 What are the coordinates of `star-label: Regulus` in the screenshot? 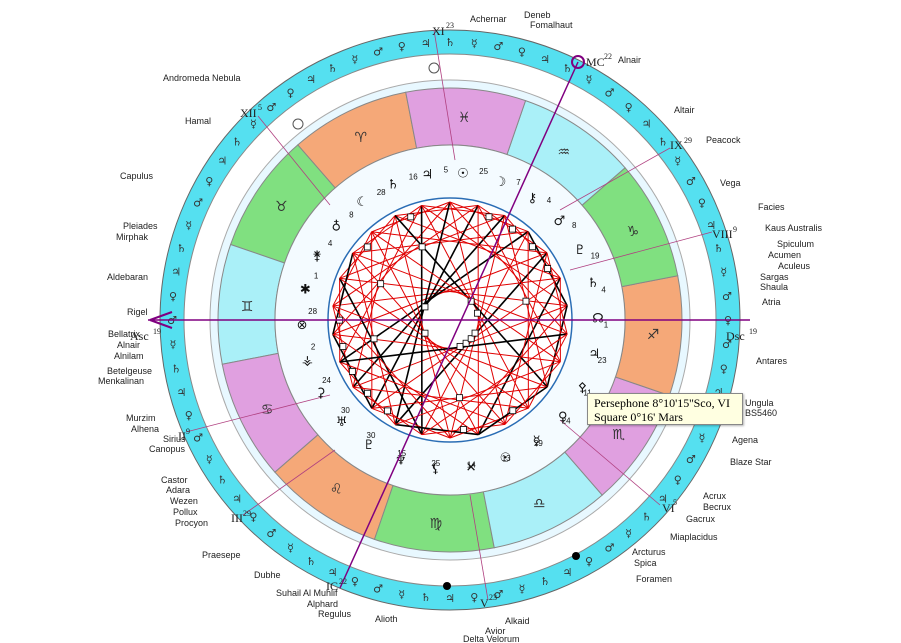 It's located at (335, 614).